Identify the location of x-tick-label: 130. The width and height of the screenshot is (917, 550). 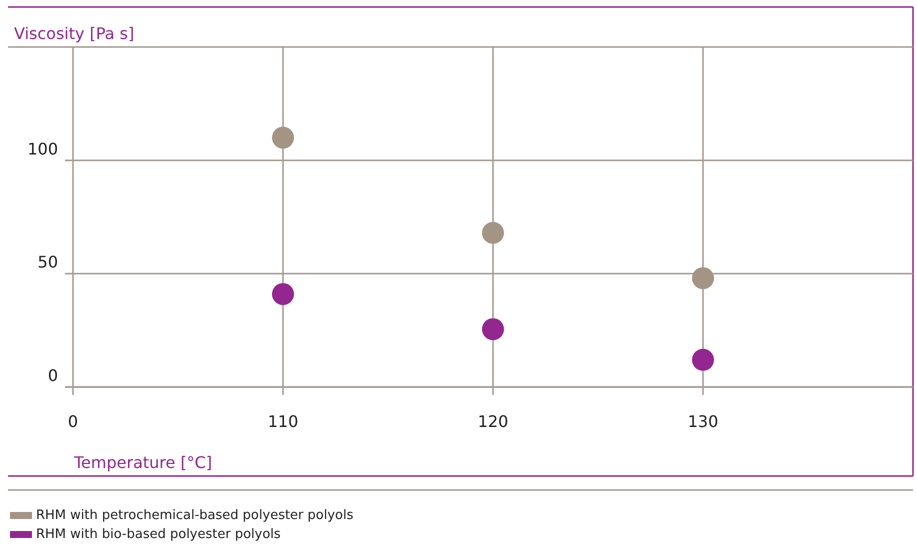
(703, 421).